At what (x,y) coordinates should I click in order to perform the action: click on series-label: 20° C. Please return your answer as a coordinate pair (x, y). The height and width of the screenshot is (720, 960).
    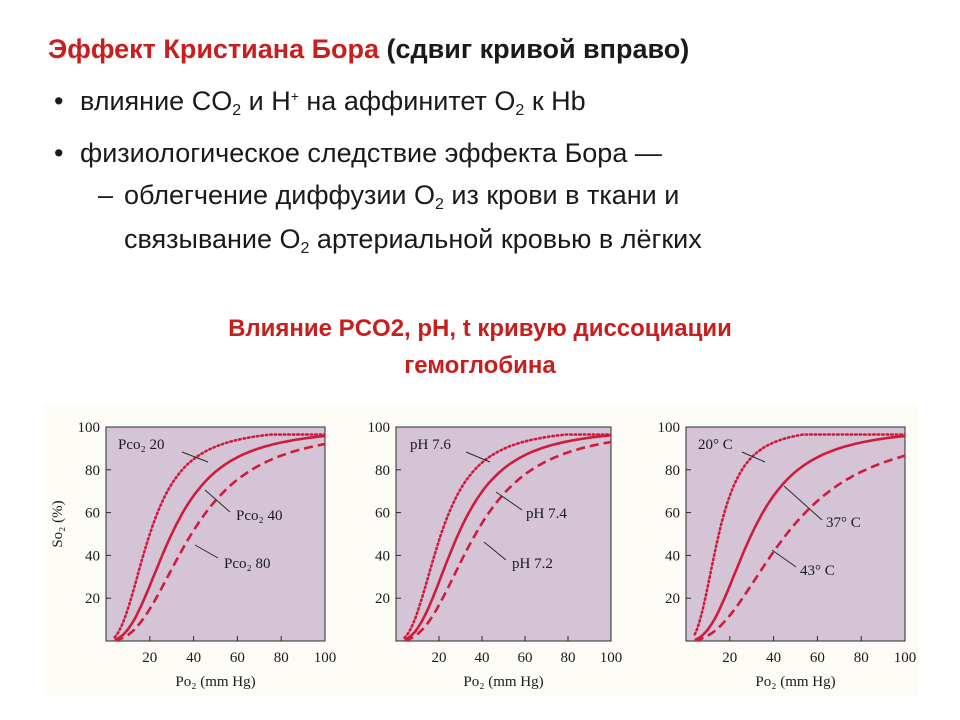
    Looking at the image, I should click on (715, 445).